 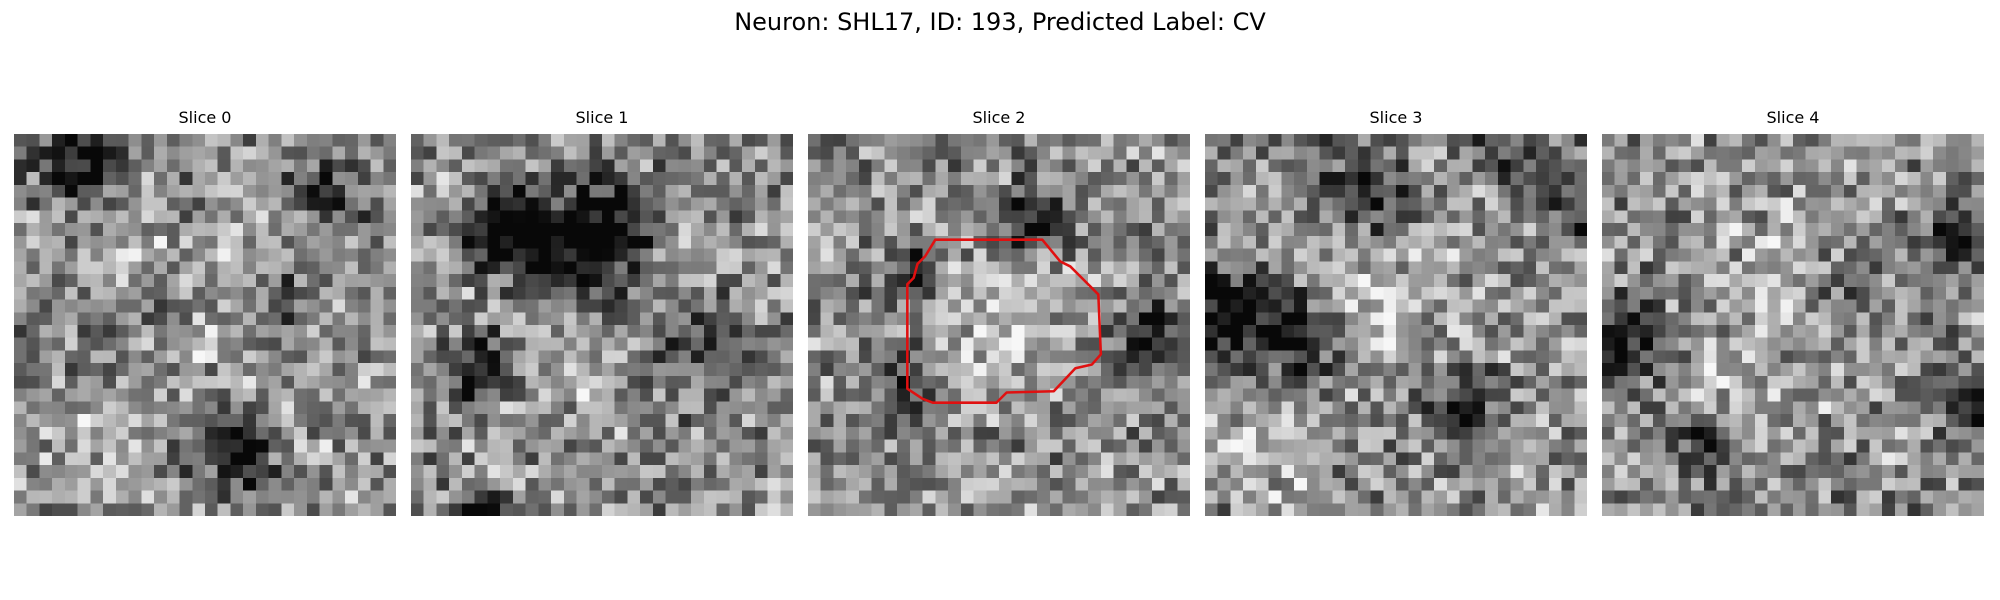 What do you see at coordinates (602, 117) in the screenshot?
I see `slice-title: Slice 1` at bounding box center [602, 117].